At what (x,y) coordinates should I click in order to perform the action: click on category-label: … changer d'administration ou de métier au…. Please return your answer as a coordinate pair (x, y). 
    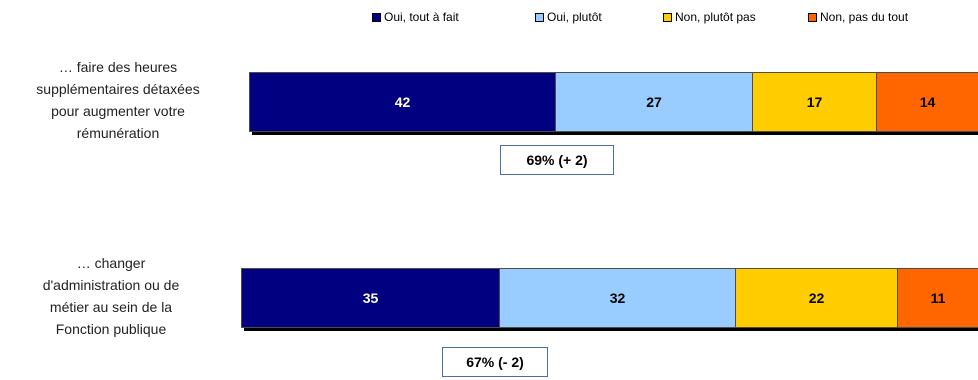
    Looking at the image, I should click on (111, 296).